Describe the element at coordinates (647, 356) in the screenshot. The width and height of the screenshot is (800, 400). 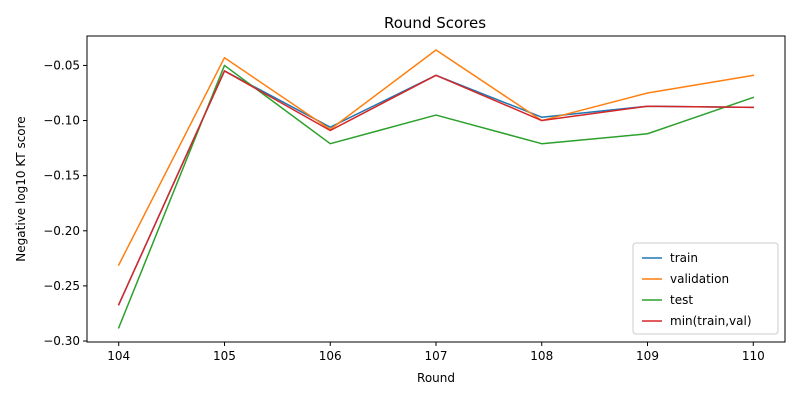
I see `x-tick-label: 109` at that location.